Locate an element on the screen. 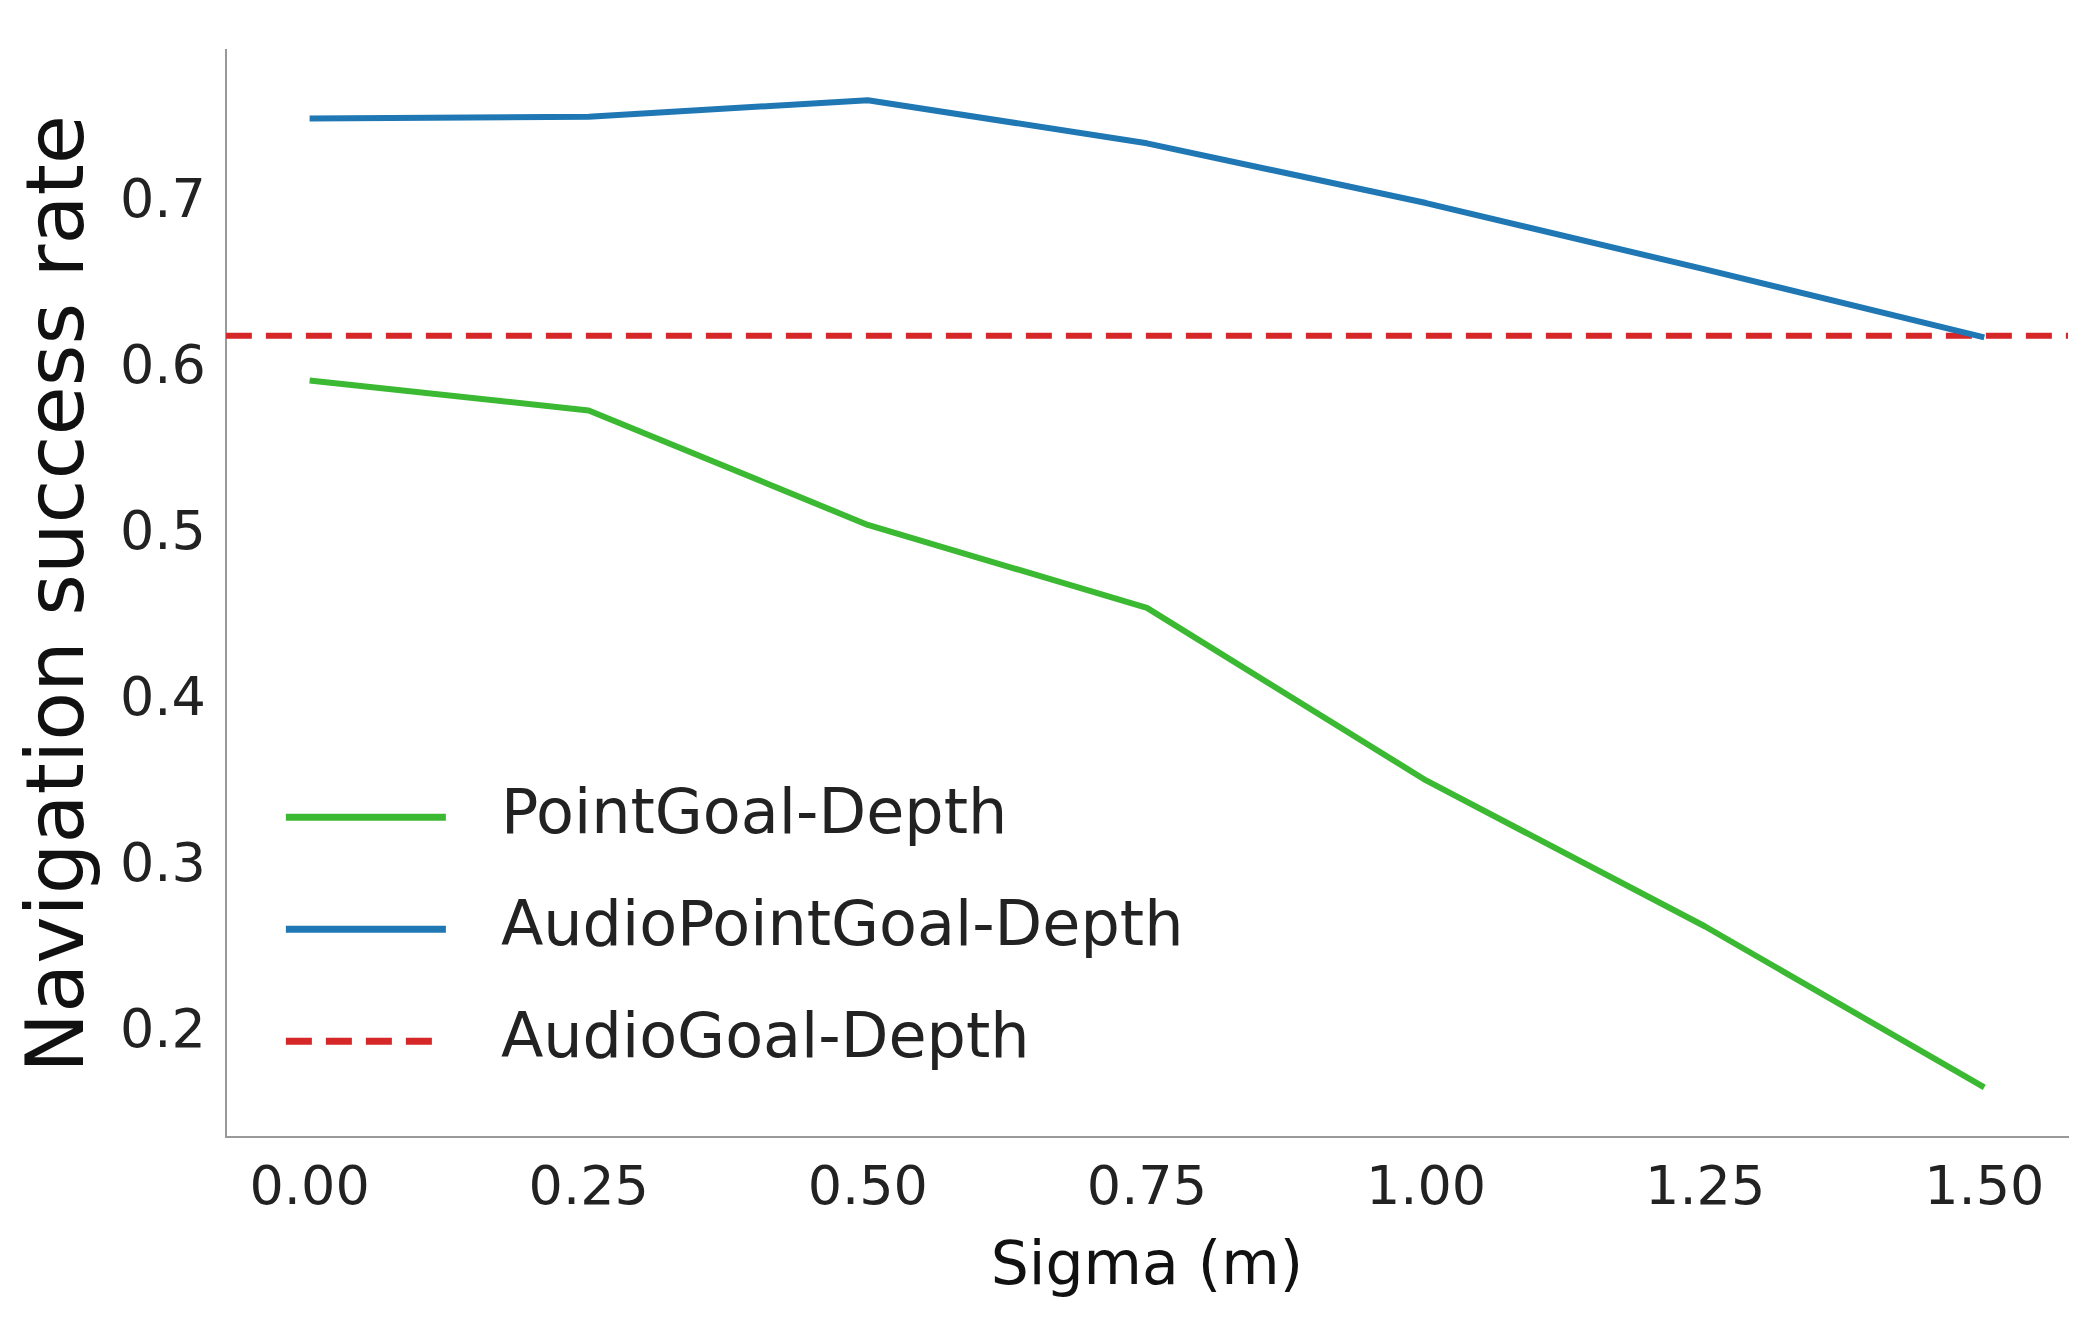 The height and width of the screenshot is (1324, 2089). legend-label: AudioPointGoal-Depth is located at coordinates (842, 924).